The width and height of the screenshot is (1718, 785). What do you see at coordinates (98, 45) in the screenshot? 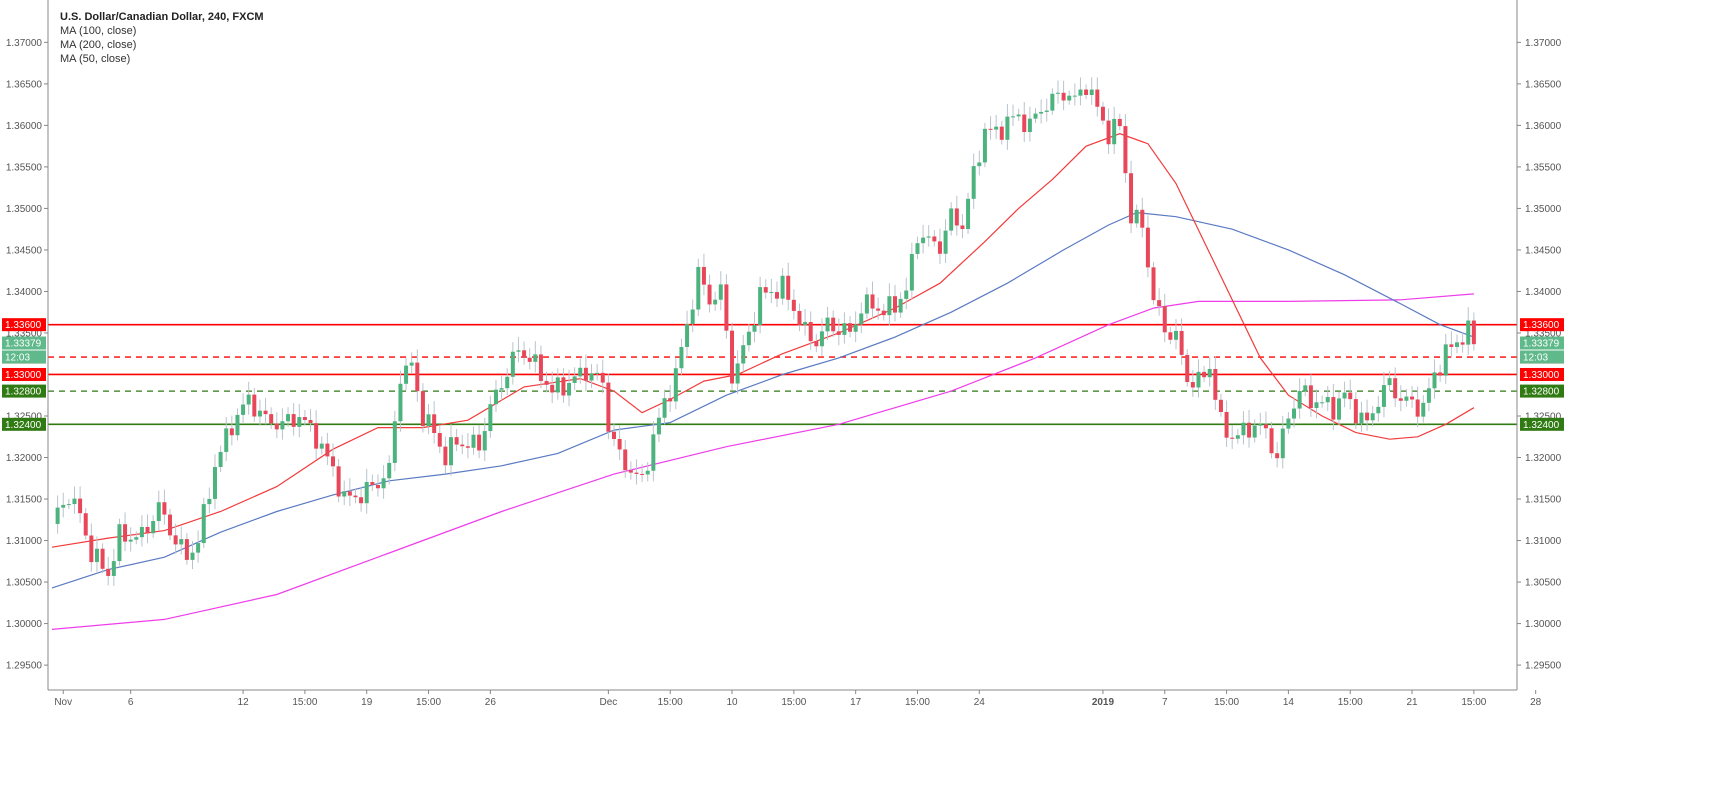
I see `legend-ma200: MA (200, close)` at bounding box center [98, 45].